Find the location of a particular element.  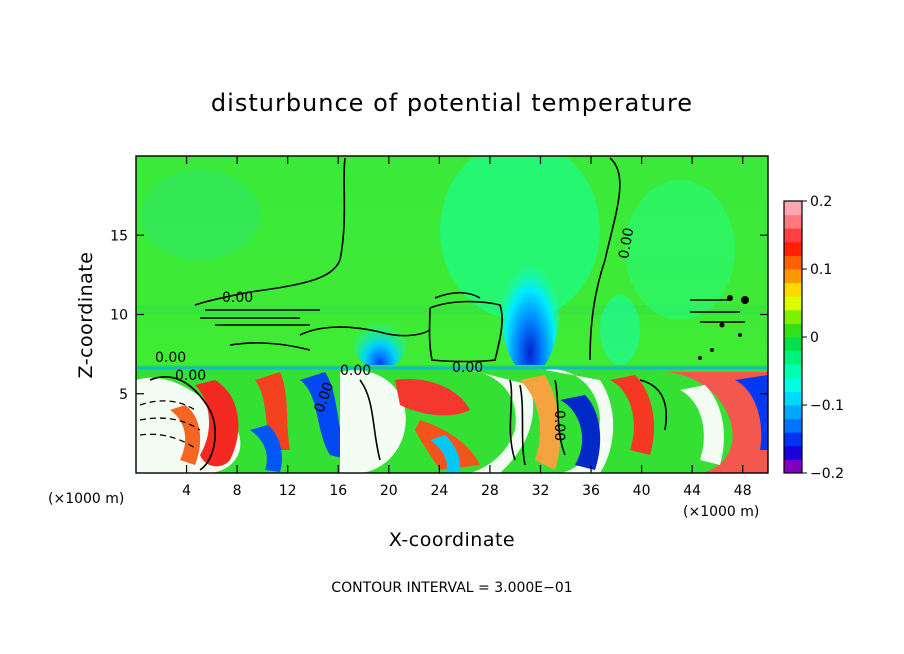

colorbar is located at coordinates (793, 337).